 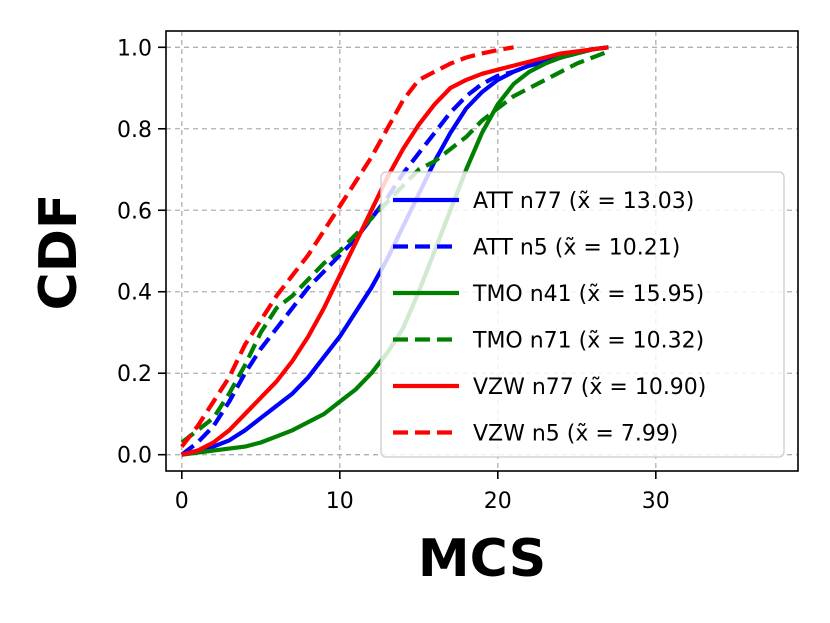 What do you see at coordinates (340, 501) in the screenshot?
I see `x-tick-label: 10` at bounding box center [340, 501].